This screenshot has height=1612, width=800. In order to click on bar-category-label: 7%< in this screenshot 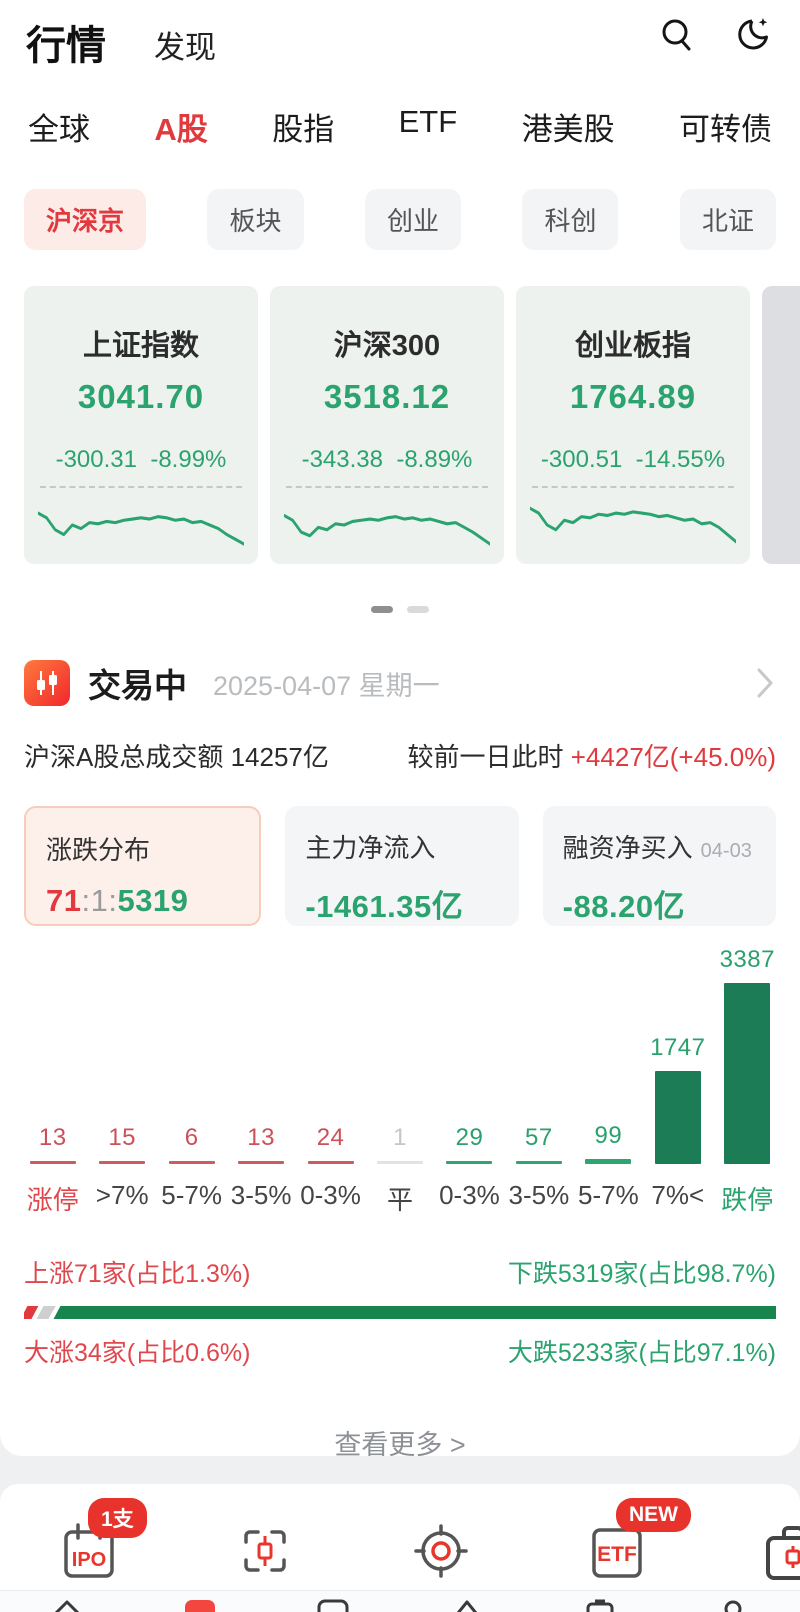, I will do `click(678, 1195)`.